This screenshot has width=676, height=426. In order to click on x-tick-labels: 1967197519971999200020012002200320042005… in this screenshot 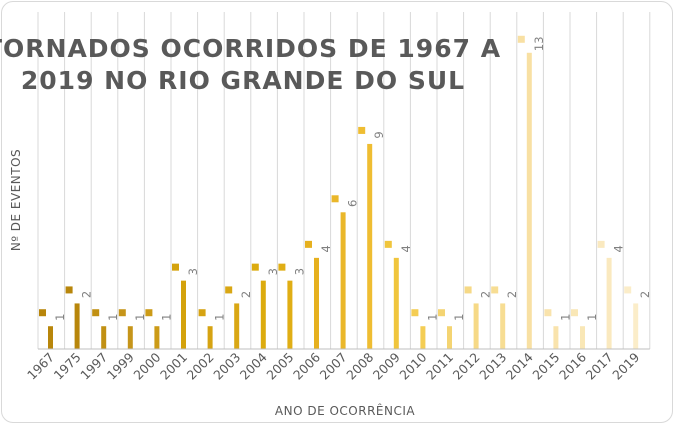, I will do `click(333, 365)`.